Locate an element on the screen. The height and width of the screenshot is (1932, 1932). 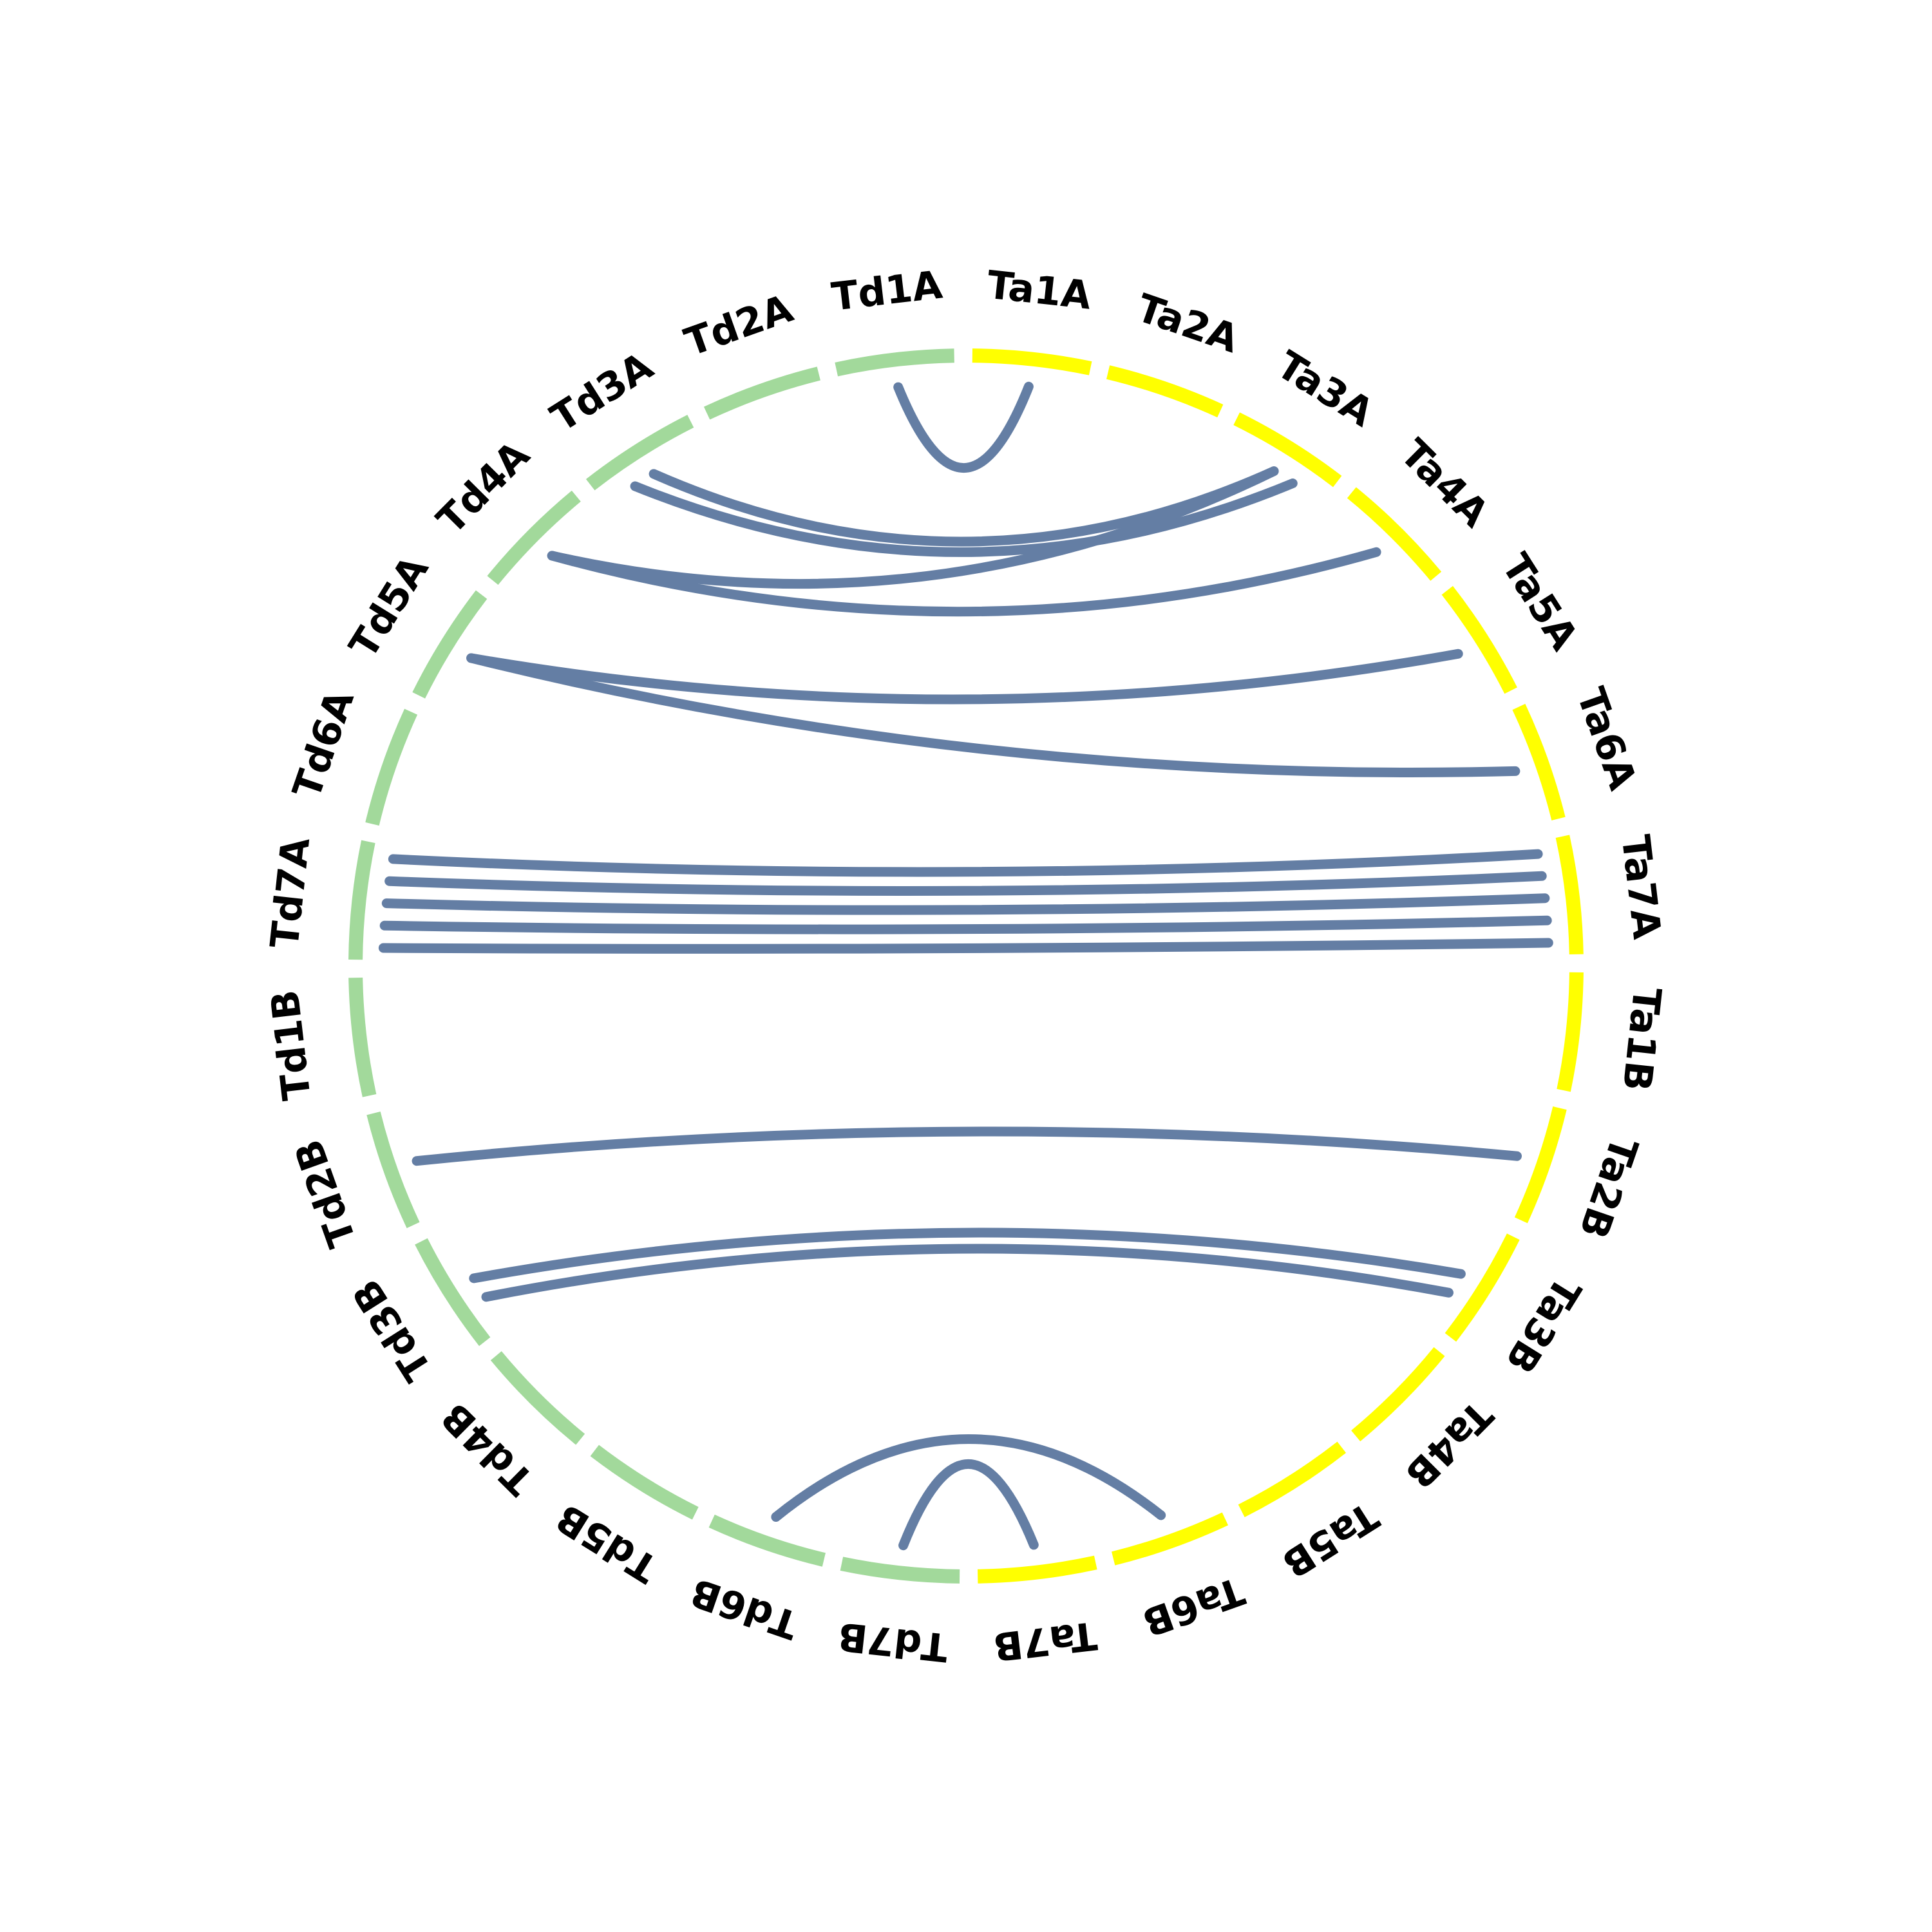
link-td5a-ta5a is located at coordinates (965, 677).